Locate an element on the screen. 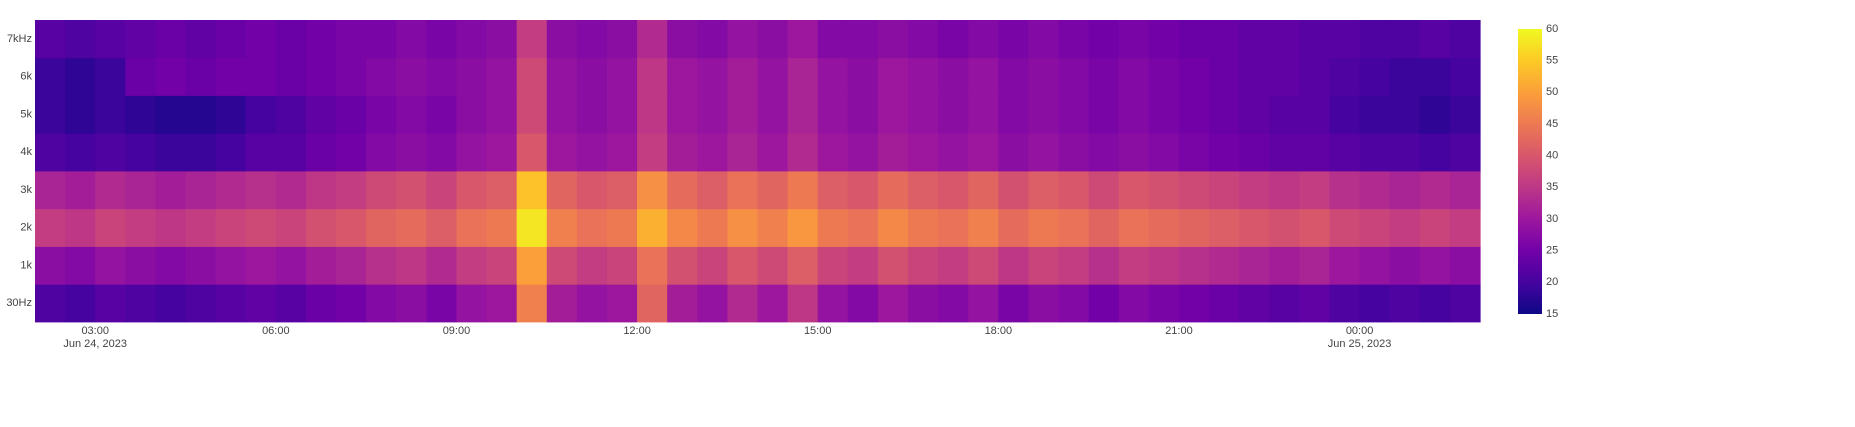 Image resolution: width=1855 pixels, height=427 pixels. y-tick-label: 5k is located at coordinates (26, 114).